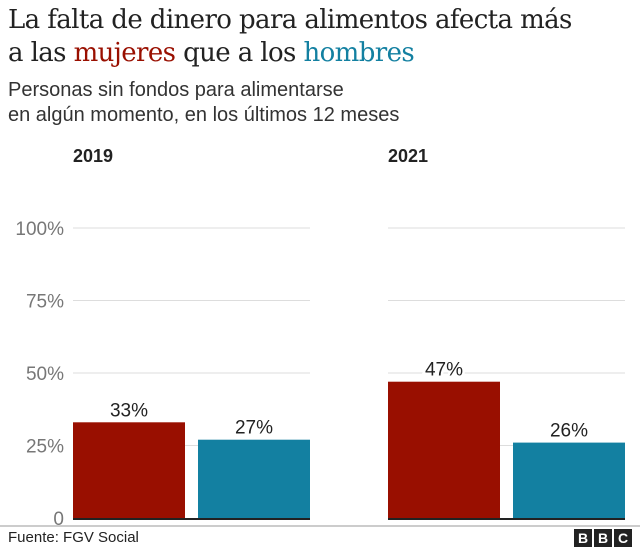 The height and width of the screenshot is (549, 640). Describe the element at coordinates (176, 90) in the screenshot. I see `subtitle-line1: Personas sin fondos para alimentarse` at that location.